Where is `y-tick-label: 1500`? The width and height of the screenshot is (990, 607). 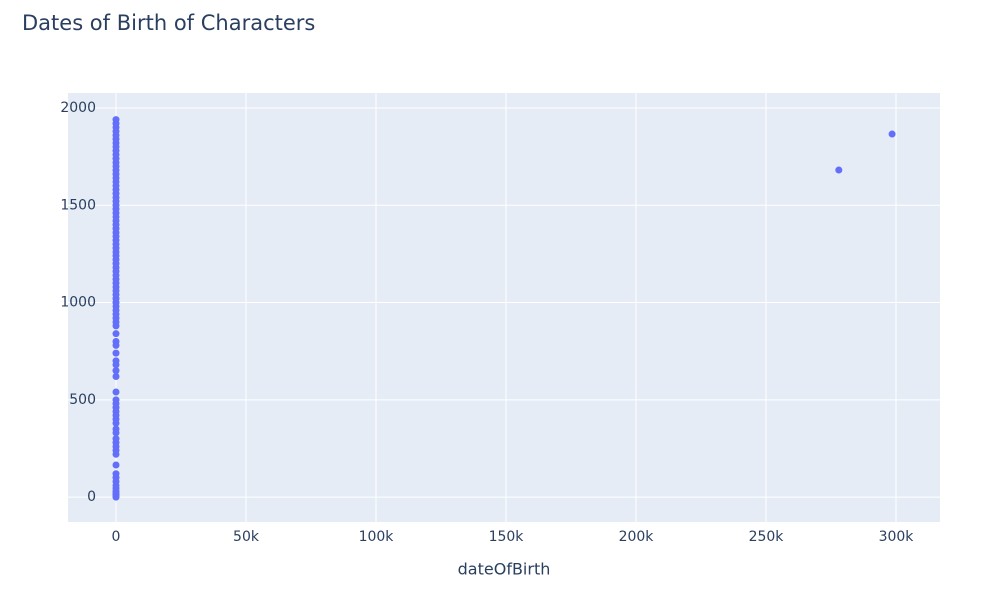
y-tick-label: 1500 is located at coordinates (78, 205).